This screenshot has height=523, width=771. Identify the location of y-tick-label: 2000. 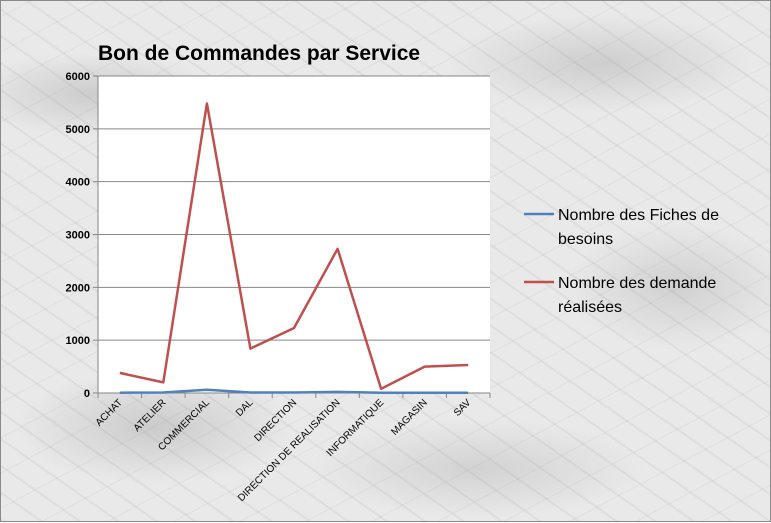
(78, 288).